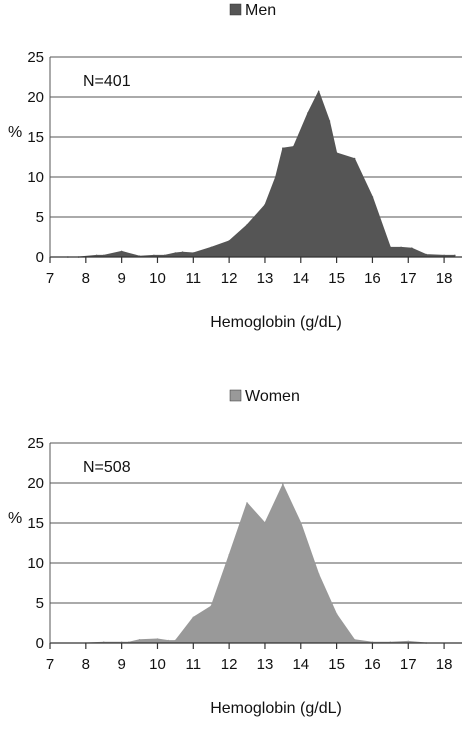 The width and height of the screenshot is (474, 743). Describe the element at coordinates (107, 467) in the screenshot. I see `women-sample-size-annotation: N=508` at that location.